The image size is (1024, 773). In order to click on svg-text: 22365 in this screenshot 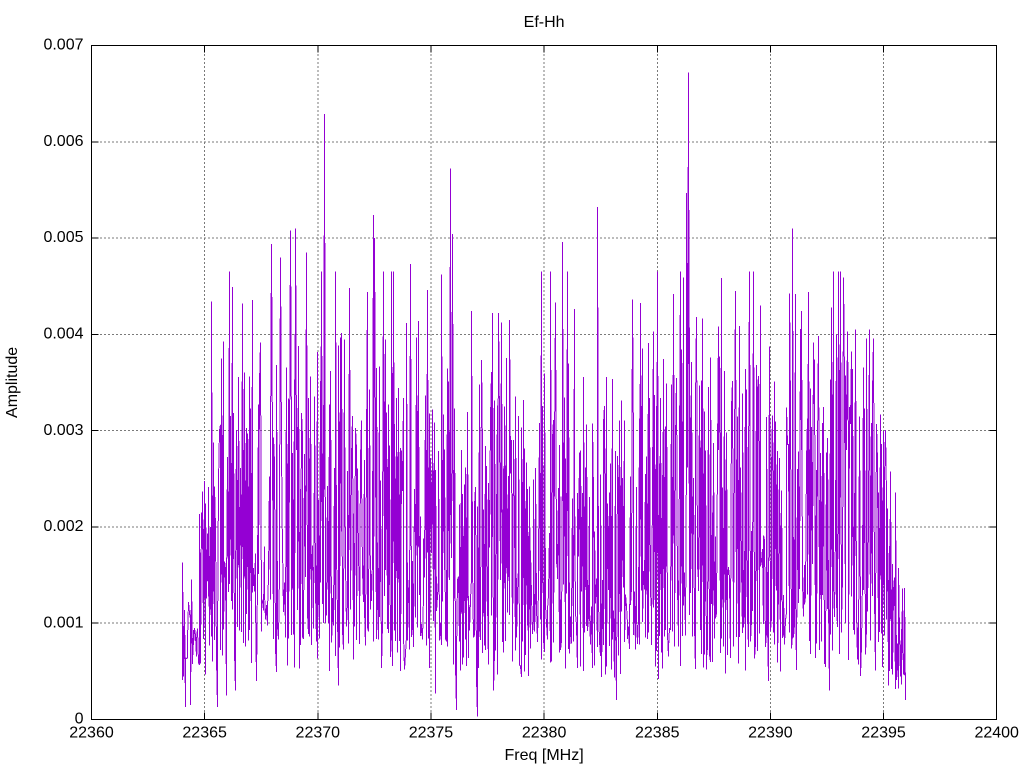, I will do `click(204, 733)`.